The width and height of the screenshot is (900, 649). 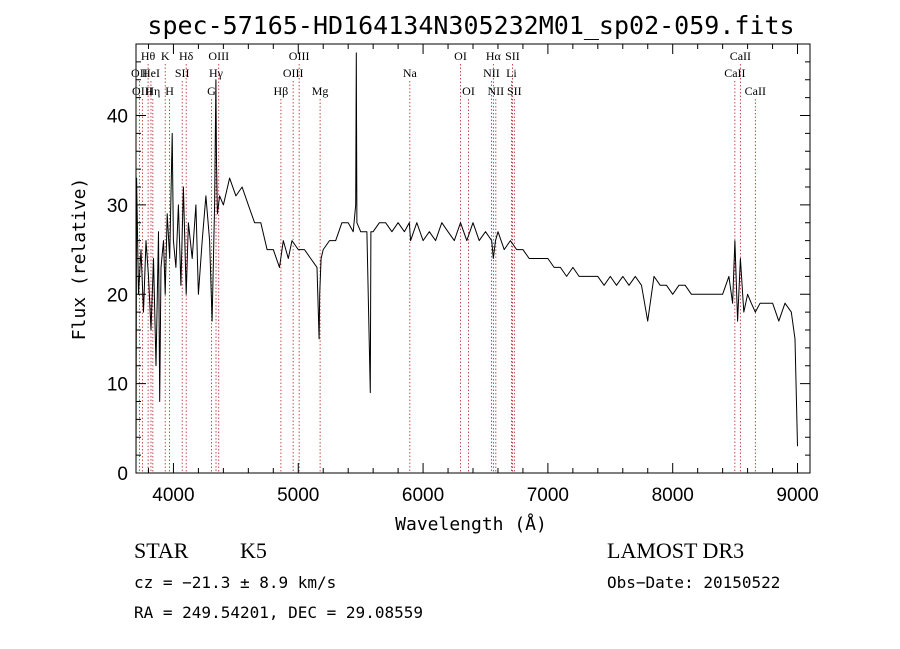 What do you see at coordinates (494, 56) in the screenshot?
I see `spectral-line-label: Hα` at bounding box center [494, 56].